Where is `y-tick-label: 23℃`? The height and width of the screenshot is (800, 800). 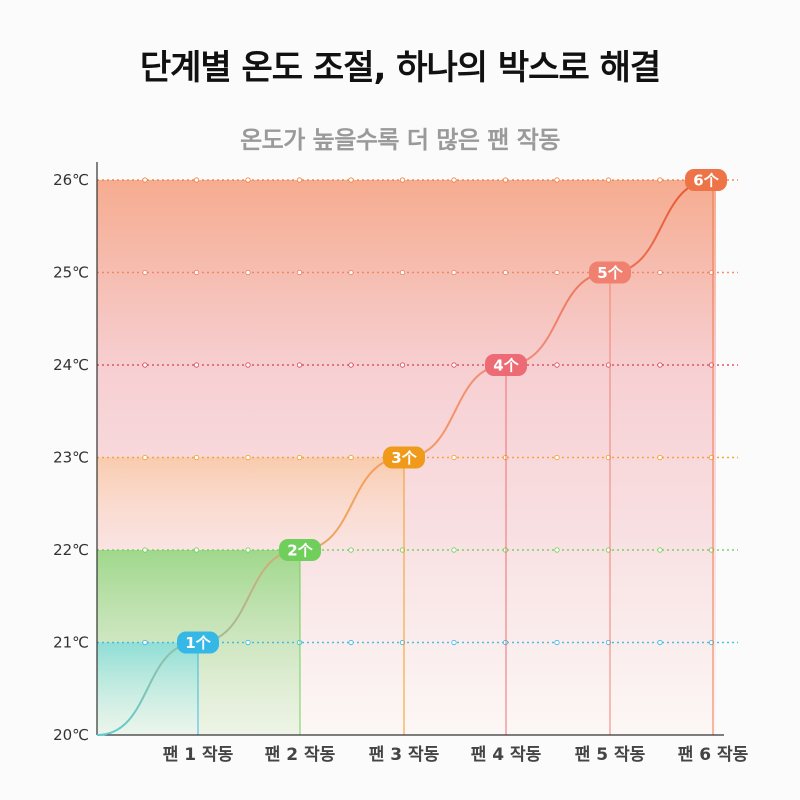
y-tick-label: 23℃ is located at coordinates (71, 458).